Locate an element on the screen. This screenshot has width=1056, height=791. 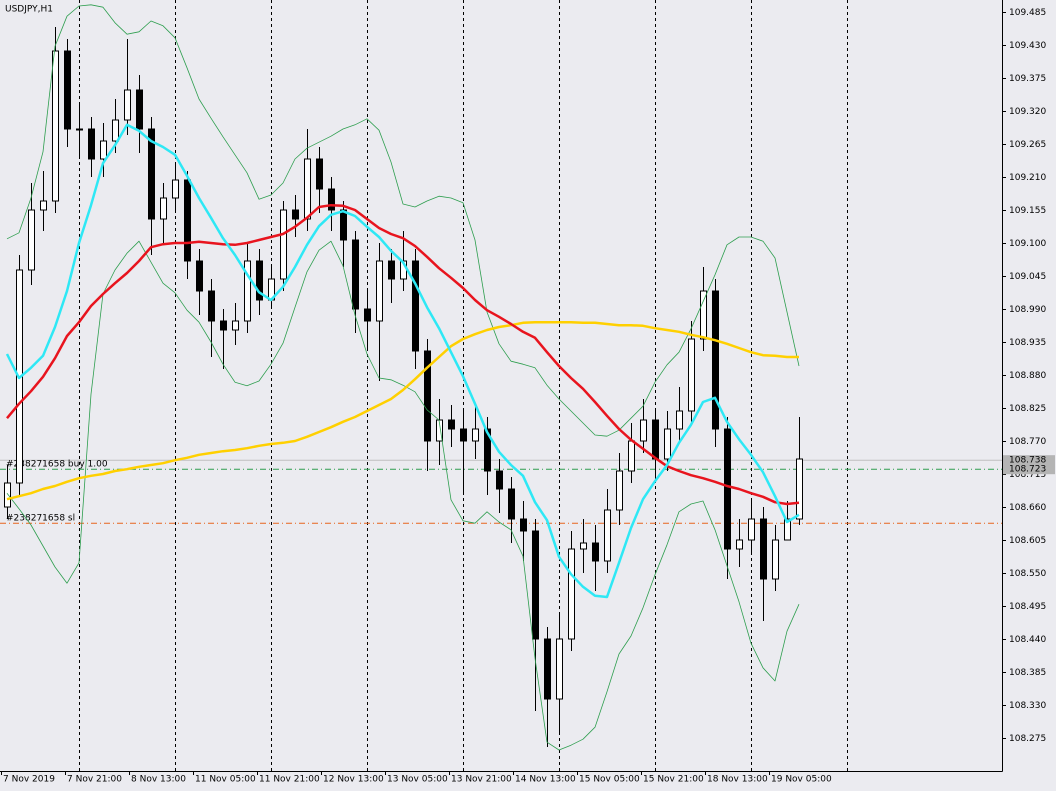
y-tick-label: 109.210 is located at coordinates (1027, 178).